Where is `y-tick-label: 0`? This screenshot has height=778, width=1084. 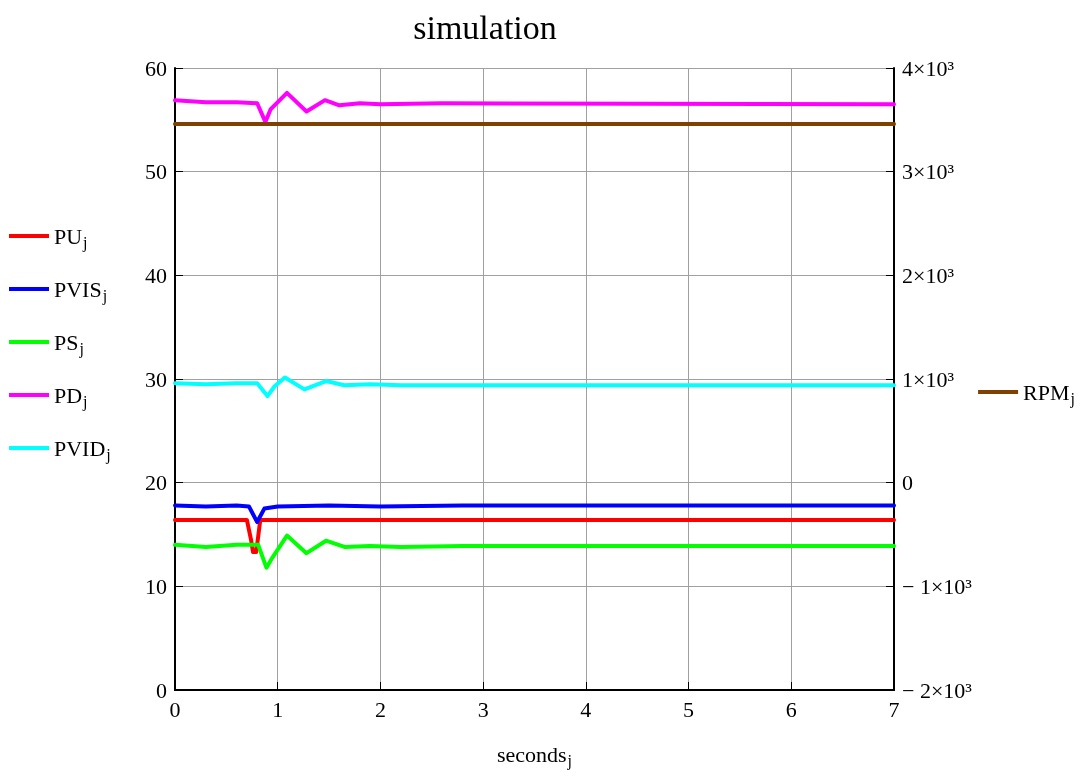
y-tick-label: 0 is located at coordinates (161, 690).